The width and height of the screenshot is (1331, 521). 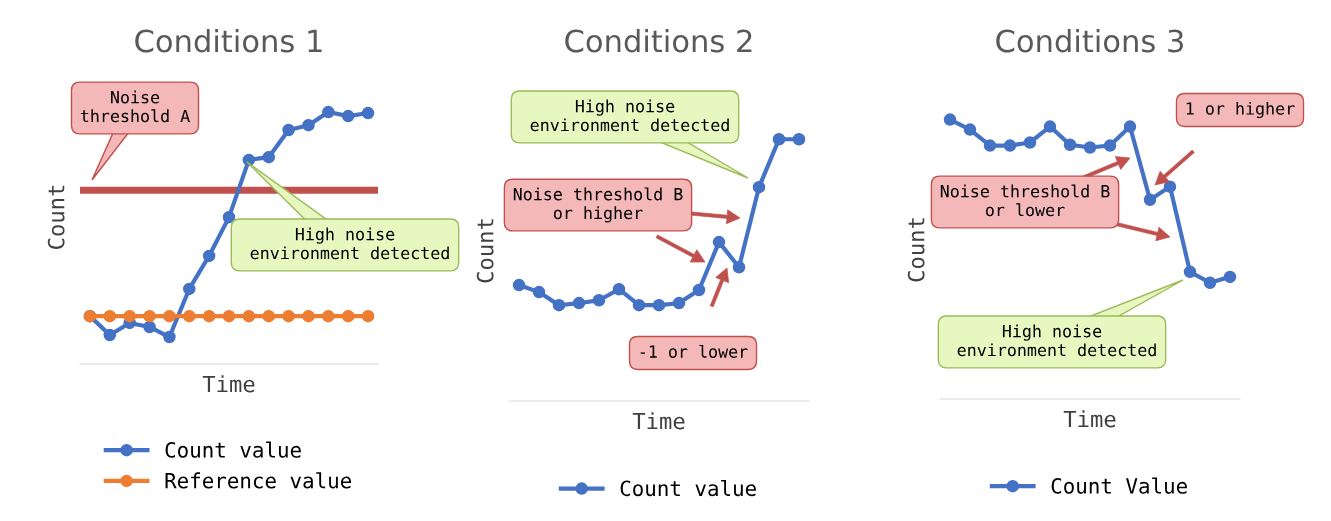 I want to click on annotation: Noise threshold B or lower, so click(x=1025, y=200).